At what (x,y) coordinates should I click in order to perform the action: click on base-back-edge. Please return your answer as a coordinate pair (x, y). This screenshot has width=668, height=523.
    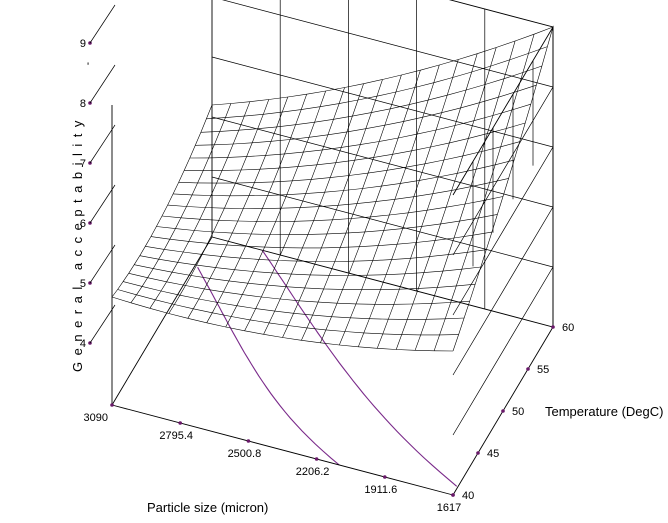
    Looking at the image, I should click on (162, 321).